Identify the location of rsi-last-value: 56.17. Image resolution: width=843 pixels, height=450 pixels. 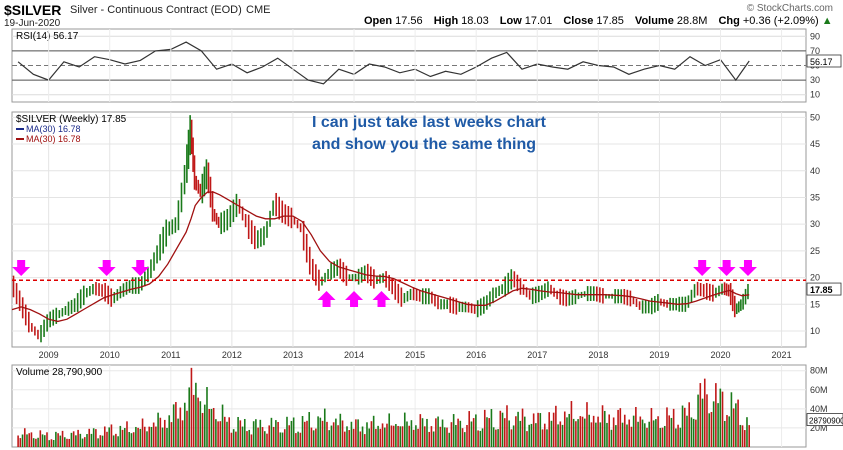
(821, 62).